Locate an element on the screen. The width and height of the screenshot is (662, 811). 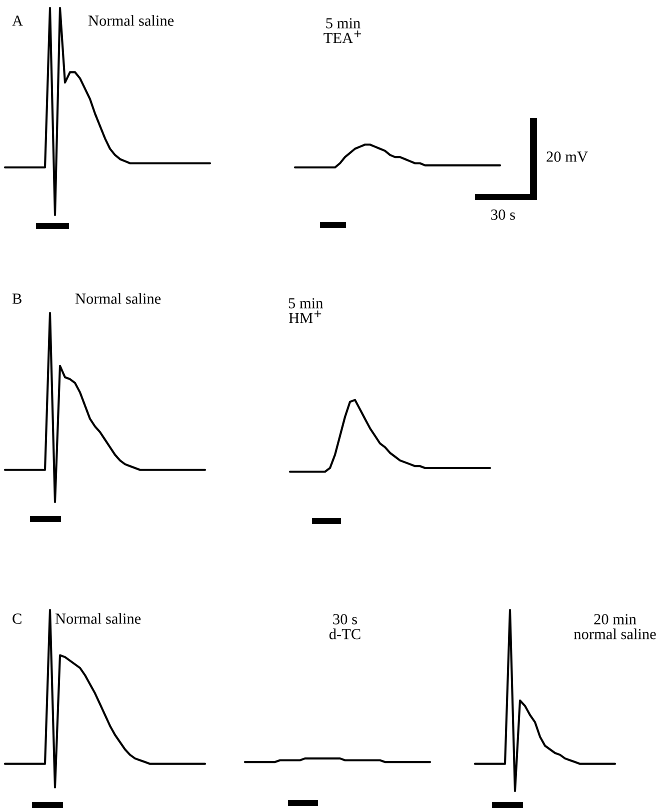
annotation: 5 min HM$^{+}$ is located at coordinates (305, 311).